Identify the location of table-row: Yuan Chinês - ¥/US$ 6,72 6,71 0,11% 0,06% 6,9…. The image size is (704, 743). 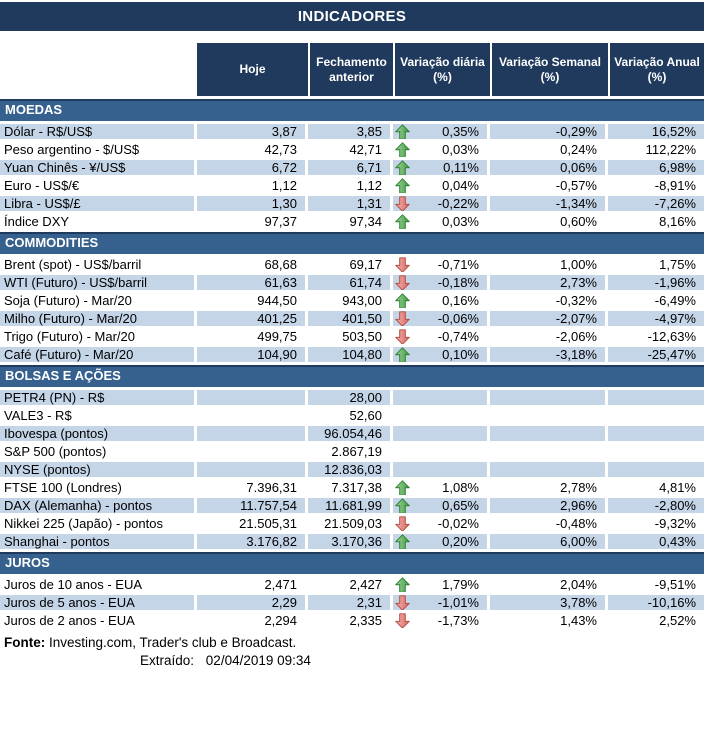
(352, 169).